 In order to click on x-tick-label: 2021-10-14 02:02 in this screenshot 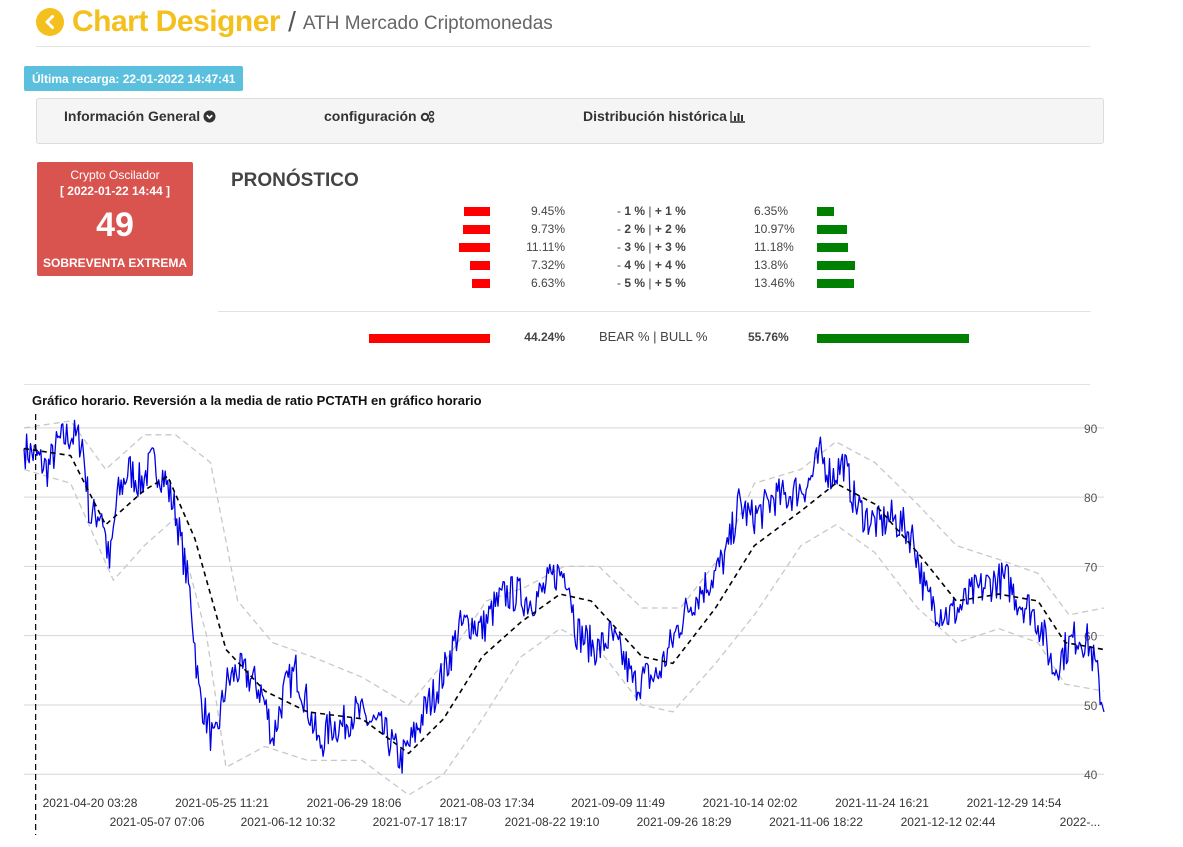, I will do `click(750, 803)`.